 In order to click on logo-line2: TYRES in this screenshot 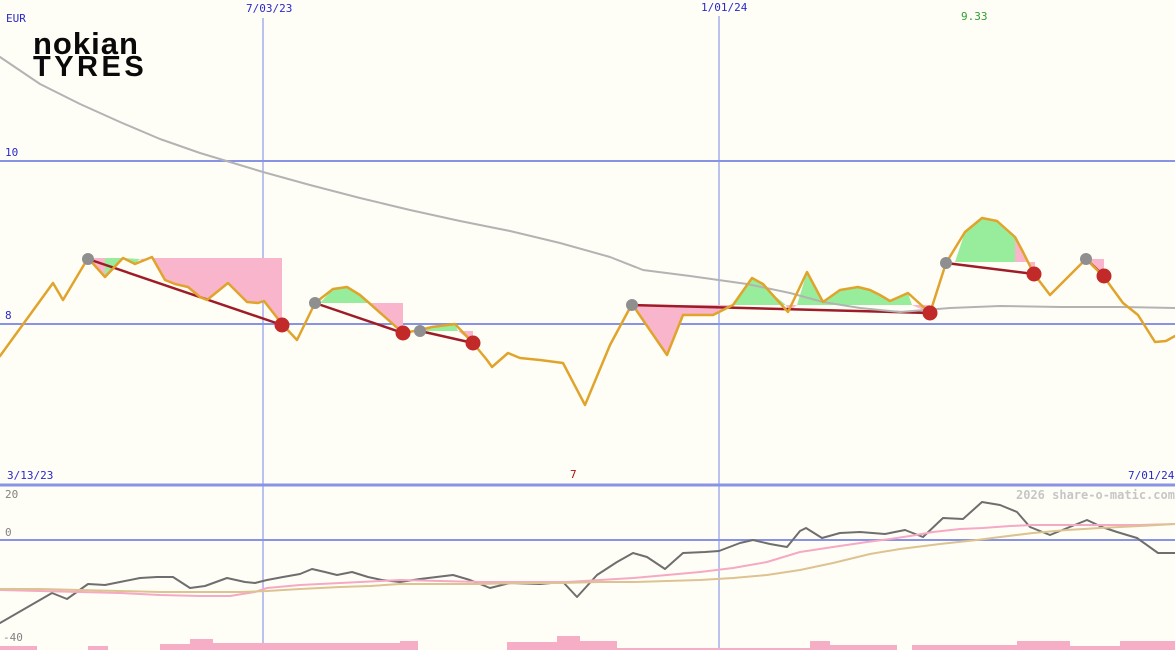, I will do `click(90, 67)`.